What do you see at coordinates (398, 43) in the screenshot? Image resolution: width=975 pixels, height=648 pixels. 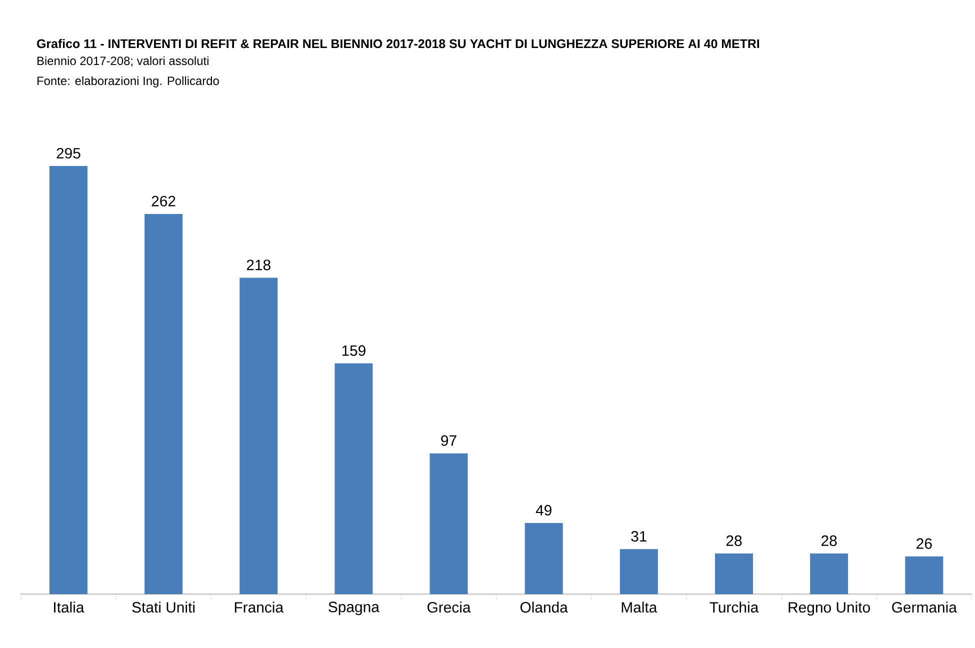 I see `chart-title: Grafico 11 - INTERVENTI DI REFIT & REPAIR NEL BIENNIO 2017-2018 SU YACHT DI LUNGHEZZA SUPERIORE AI 40 METRI` at bounding box center [398, 43].